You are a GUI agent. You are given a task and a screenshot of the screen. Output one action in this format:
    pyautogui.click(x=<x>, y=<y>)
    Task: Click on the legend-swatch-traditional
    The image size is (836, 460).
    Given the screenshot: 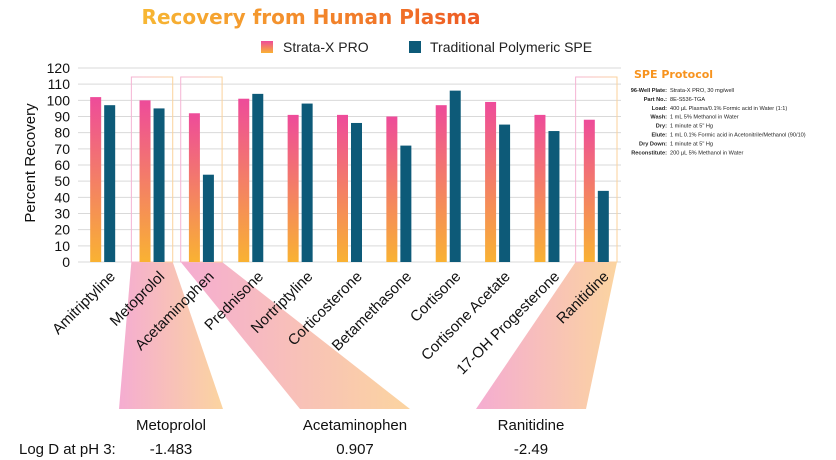 What is the action you would take?
    pyautogui.click(x=415, y=47)
    